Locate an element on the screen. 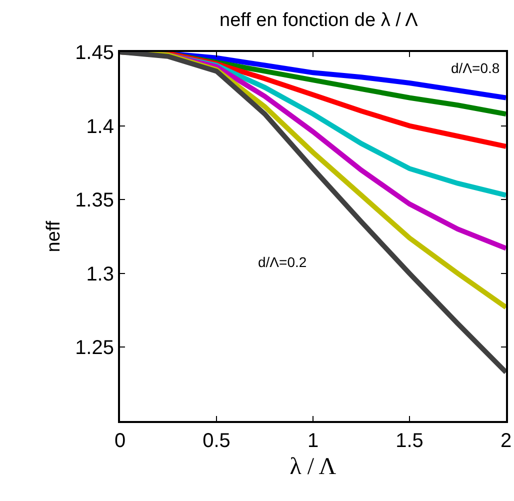 Image resolution: width=514 pixels, height=501 pixels. annotation: d/Λ=0.2 is located at coordinates (282, 262).